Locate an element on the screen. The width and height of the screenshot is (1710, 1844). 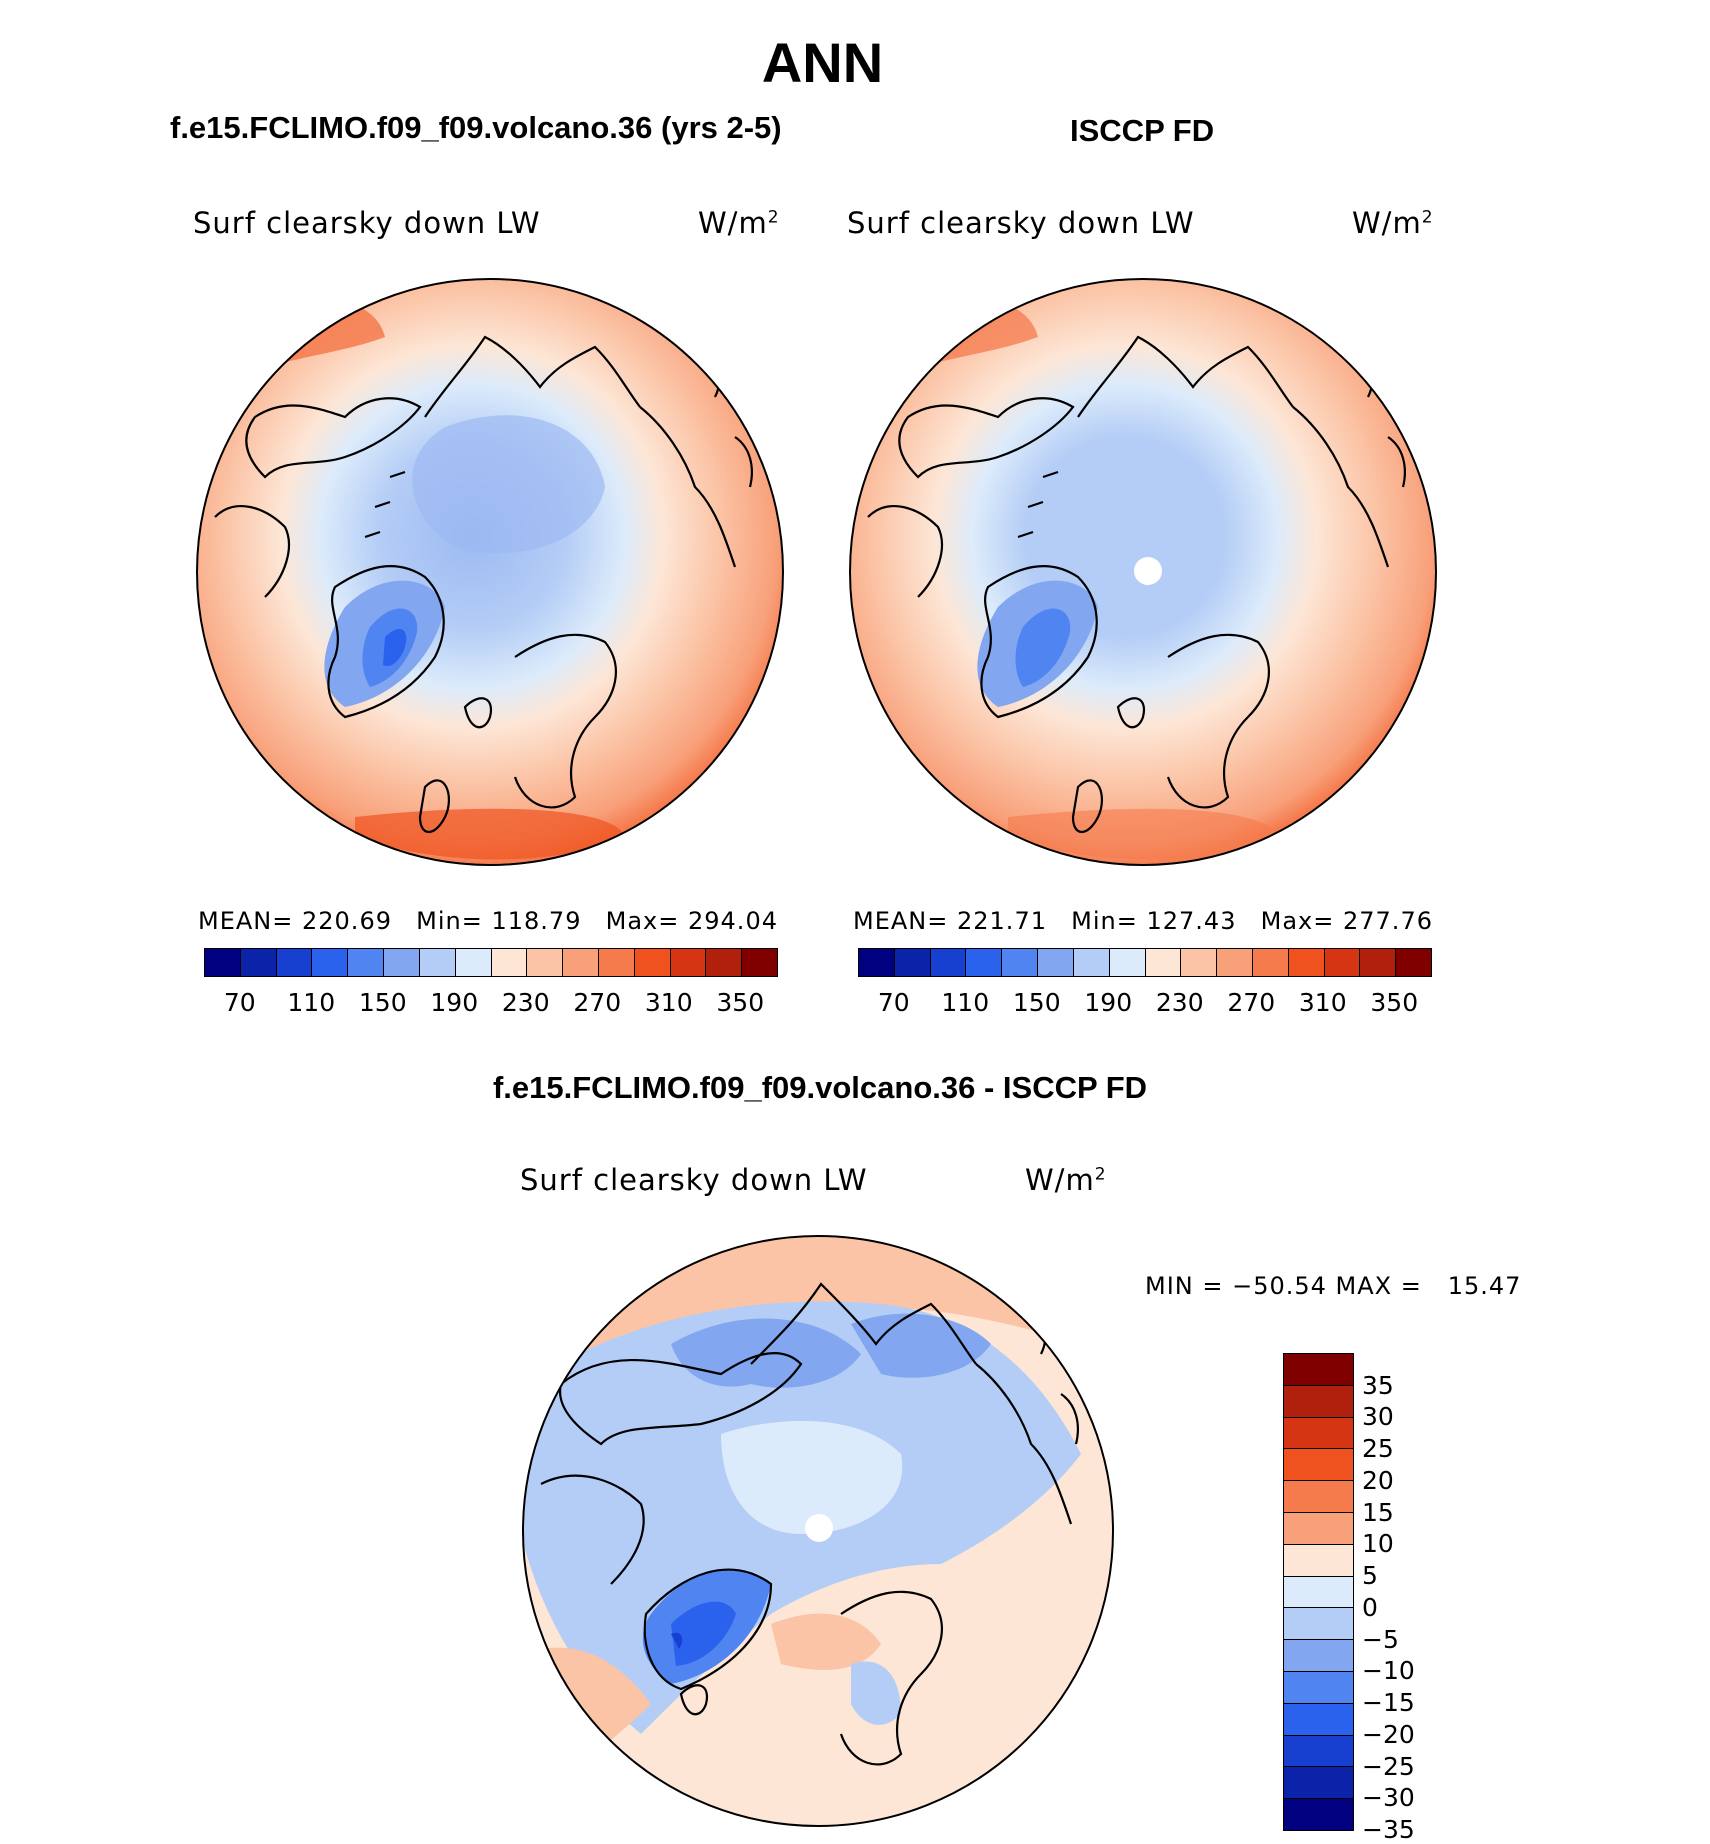
left-colorbar is located at coordinates (491, 962).